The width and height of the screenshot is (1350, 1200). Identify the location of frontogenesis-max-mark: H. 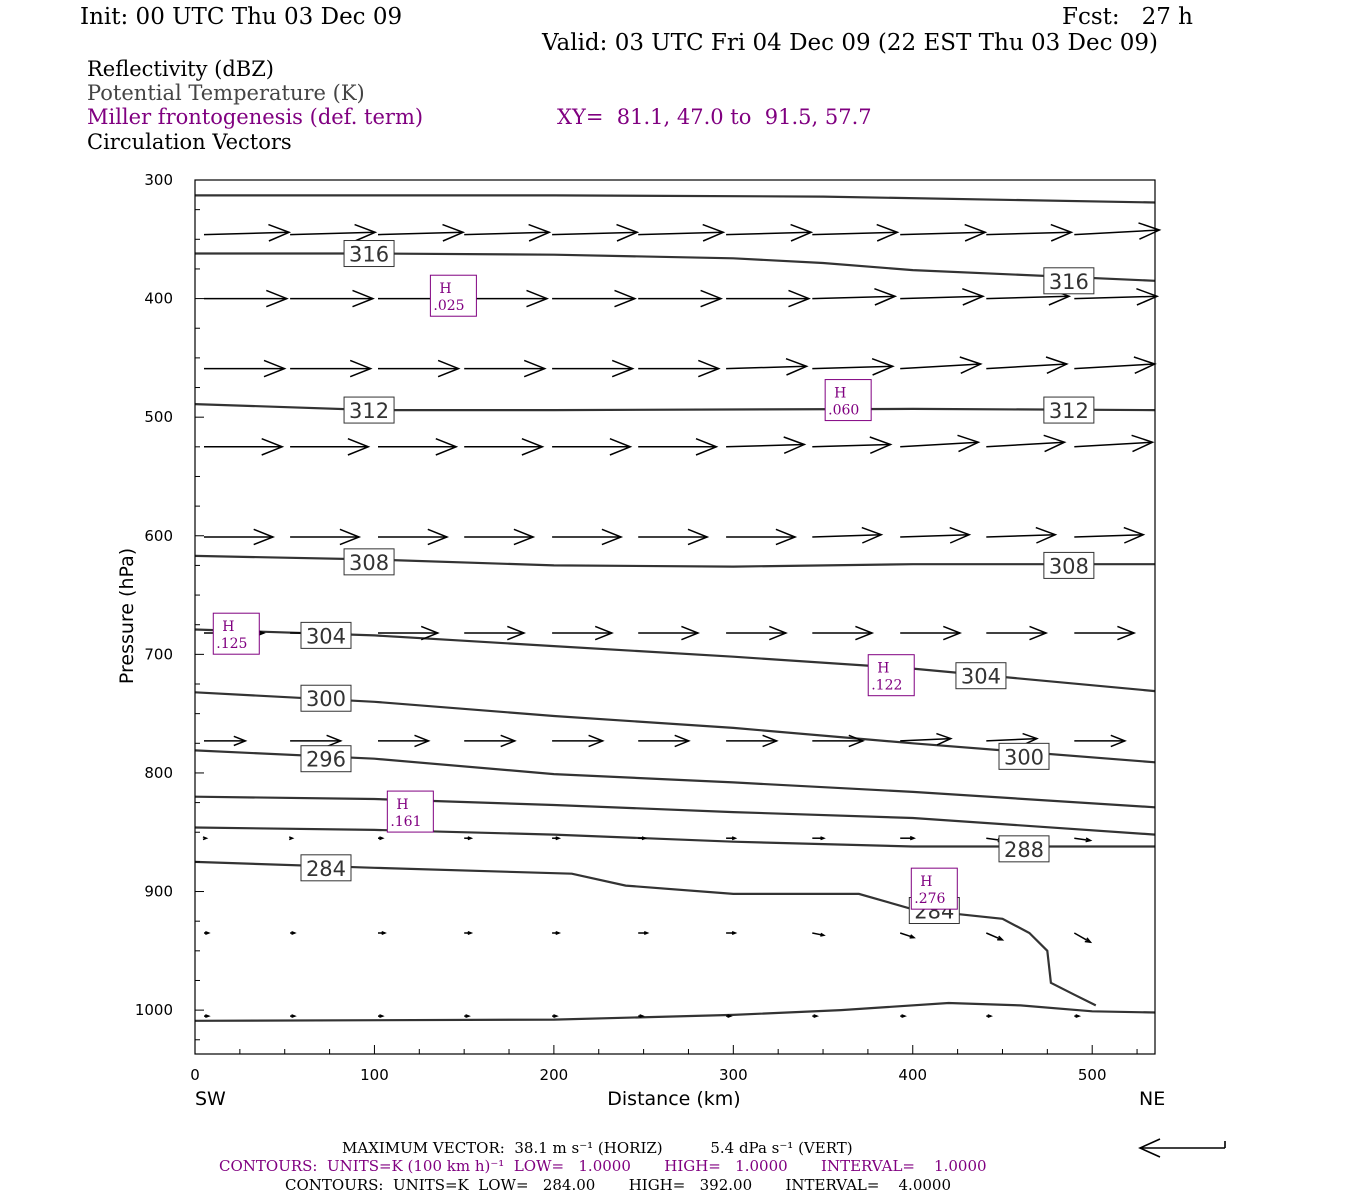
(445, 289).